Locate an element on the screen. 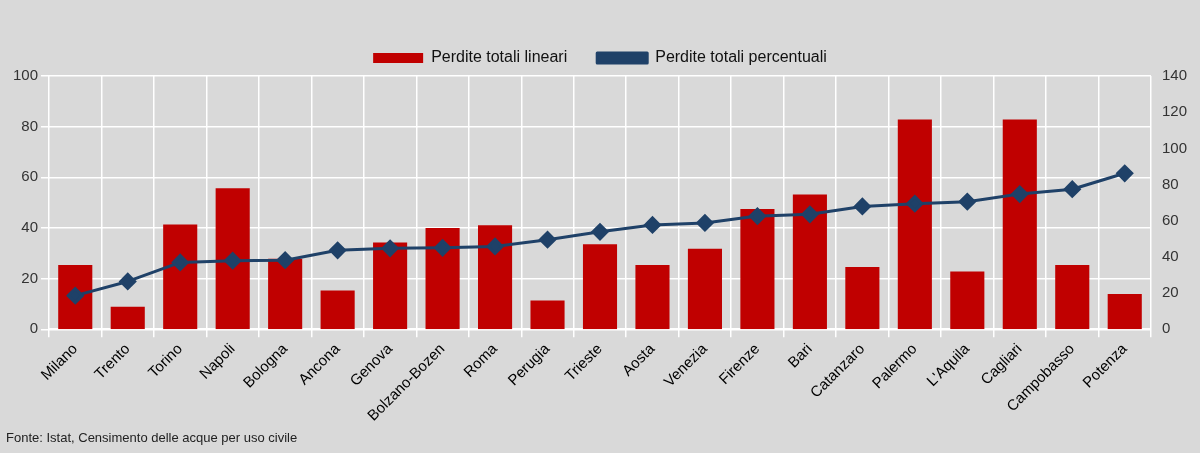 The height and width of the screenshot is (453, 1200). y2-tick-label: 0 is located at coordinates (1166, 328).